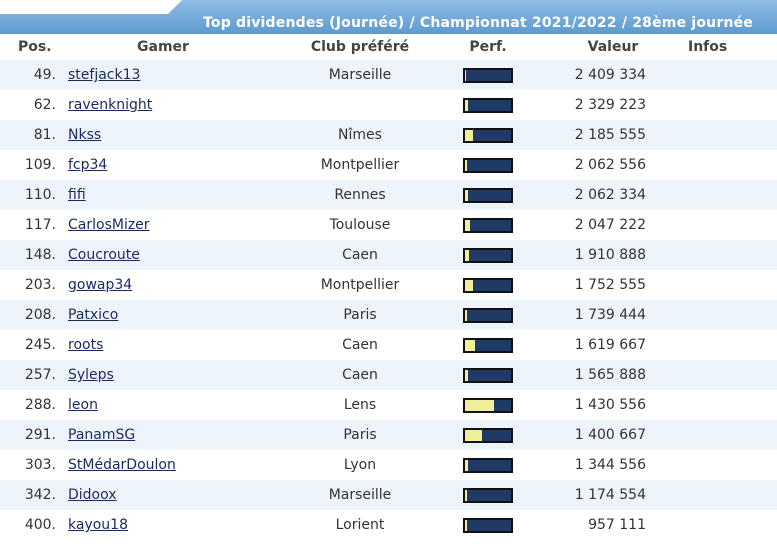 The image size is (777, 548). I want to click on table-row: 303. StMédarDoulon Lyon 1 344 556, so click(388, 465).